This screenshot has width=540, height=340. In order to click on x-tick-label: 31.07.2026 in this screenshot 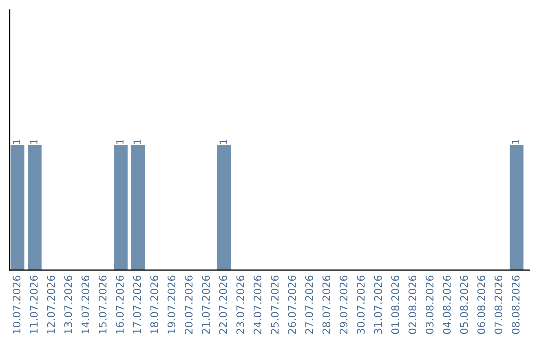, I will do `click(378, 305)`.